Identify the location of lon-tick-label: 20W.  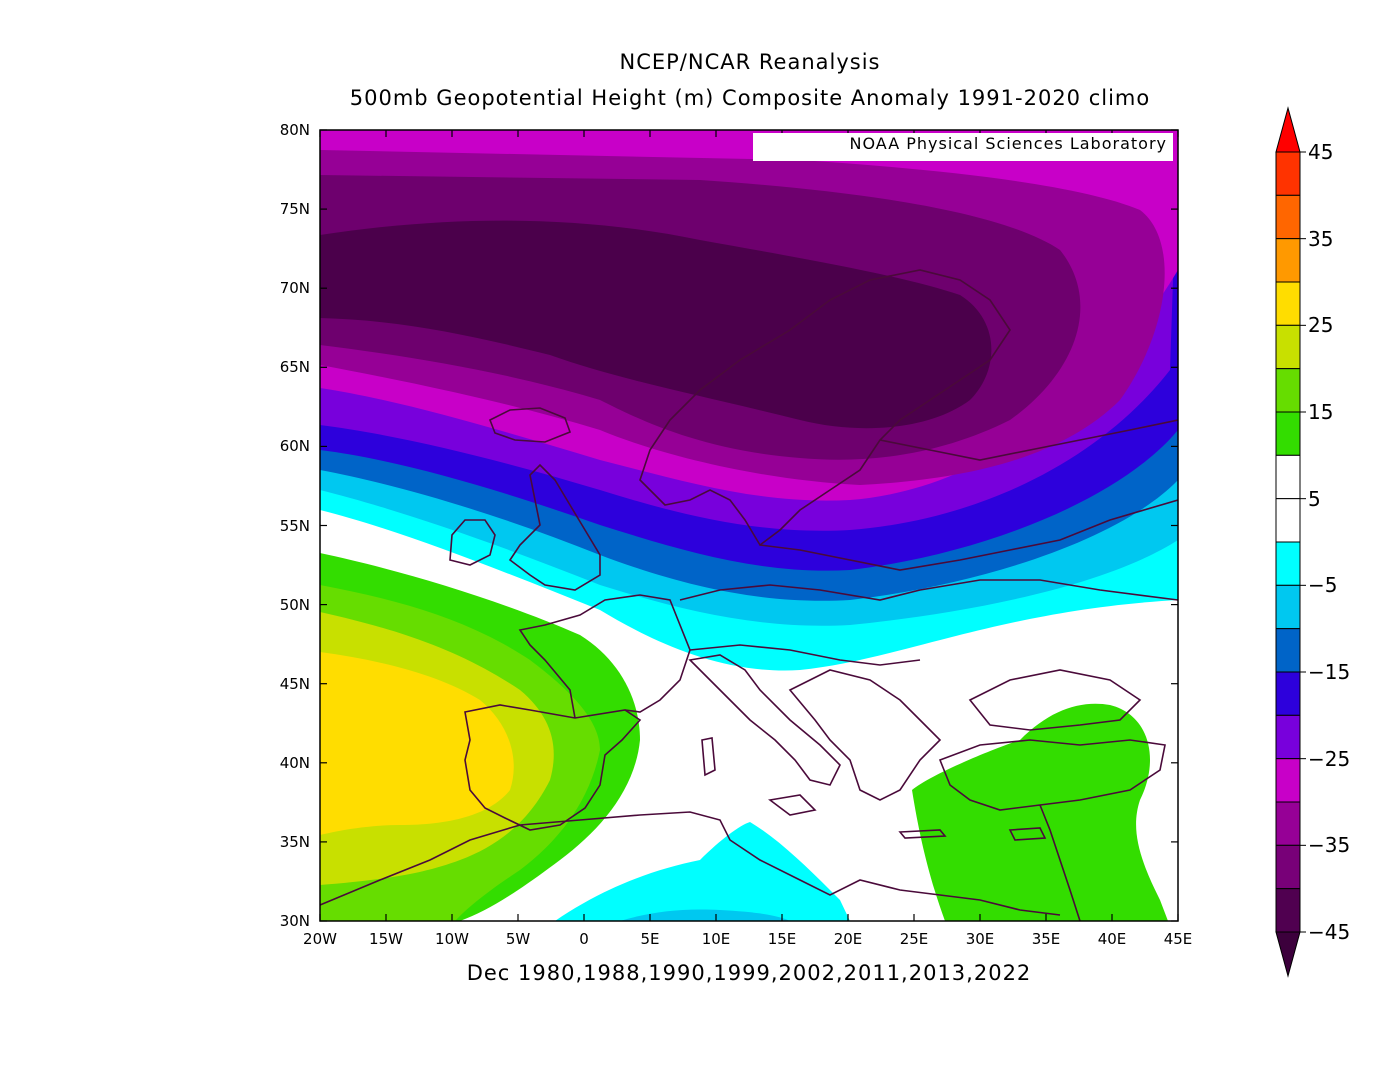
(320, 939).